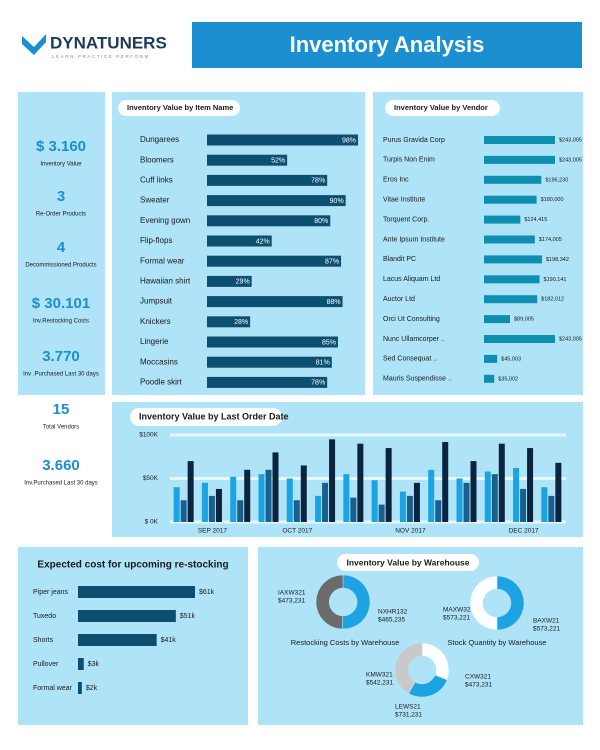 The image size is (600, 750). Describe the element at coordinates (60, 266) in the screenshot. I see `kpi-label: Decommissioned Products` at that location.